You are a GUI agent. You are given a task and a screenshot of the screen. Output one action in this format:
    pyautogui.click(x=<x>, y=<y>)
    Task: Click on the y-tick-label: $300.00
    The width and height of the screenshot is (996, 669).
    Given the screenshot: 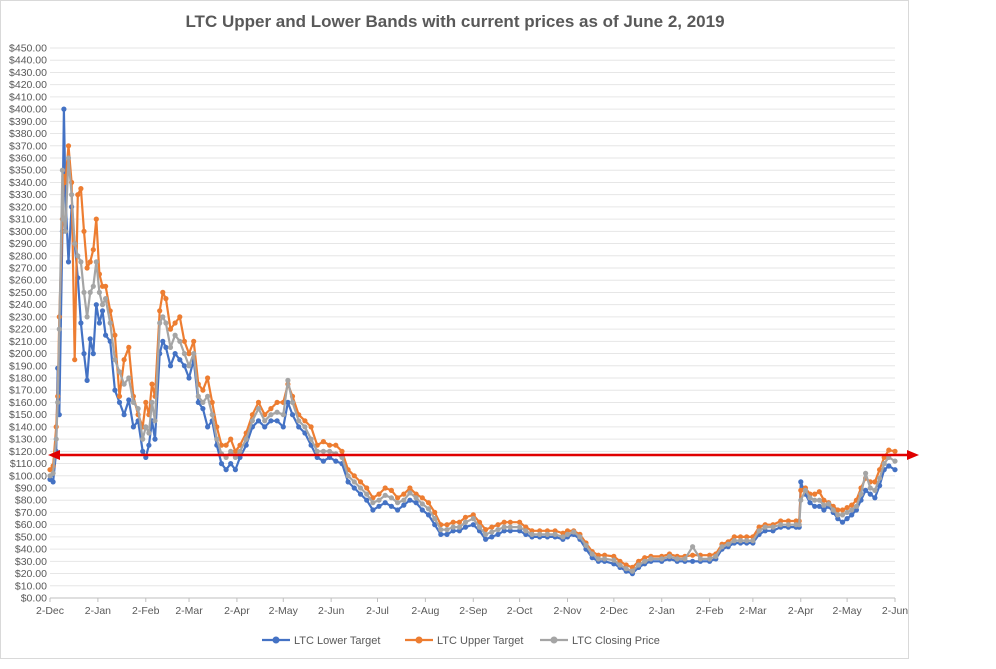 What is the action you would take?
    pyautogui.click(x=28, y=232)
    